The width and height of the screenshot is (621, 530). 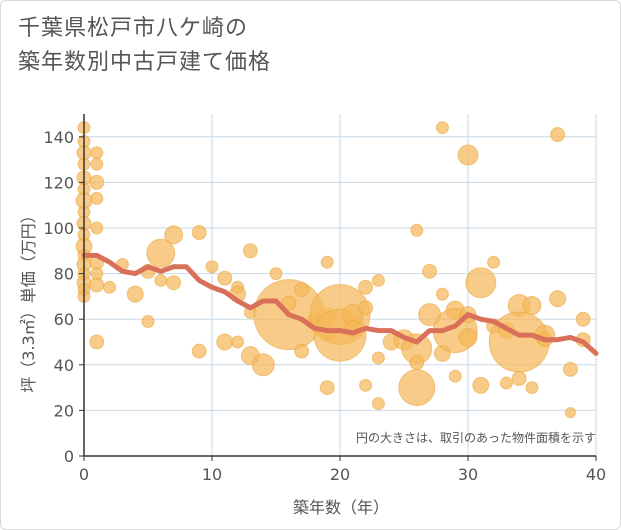 I want to click on y-tick-label-0: 0, so click(x=69, y=456).